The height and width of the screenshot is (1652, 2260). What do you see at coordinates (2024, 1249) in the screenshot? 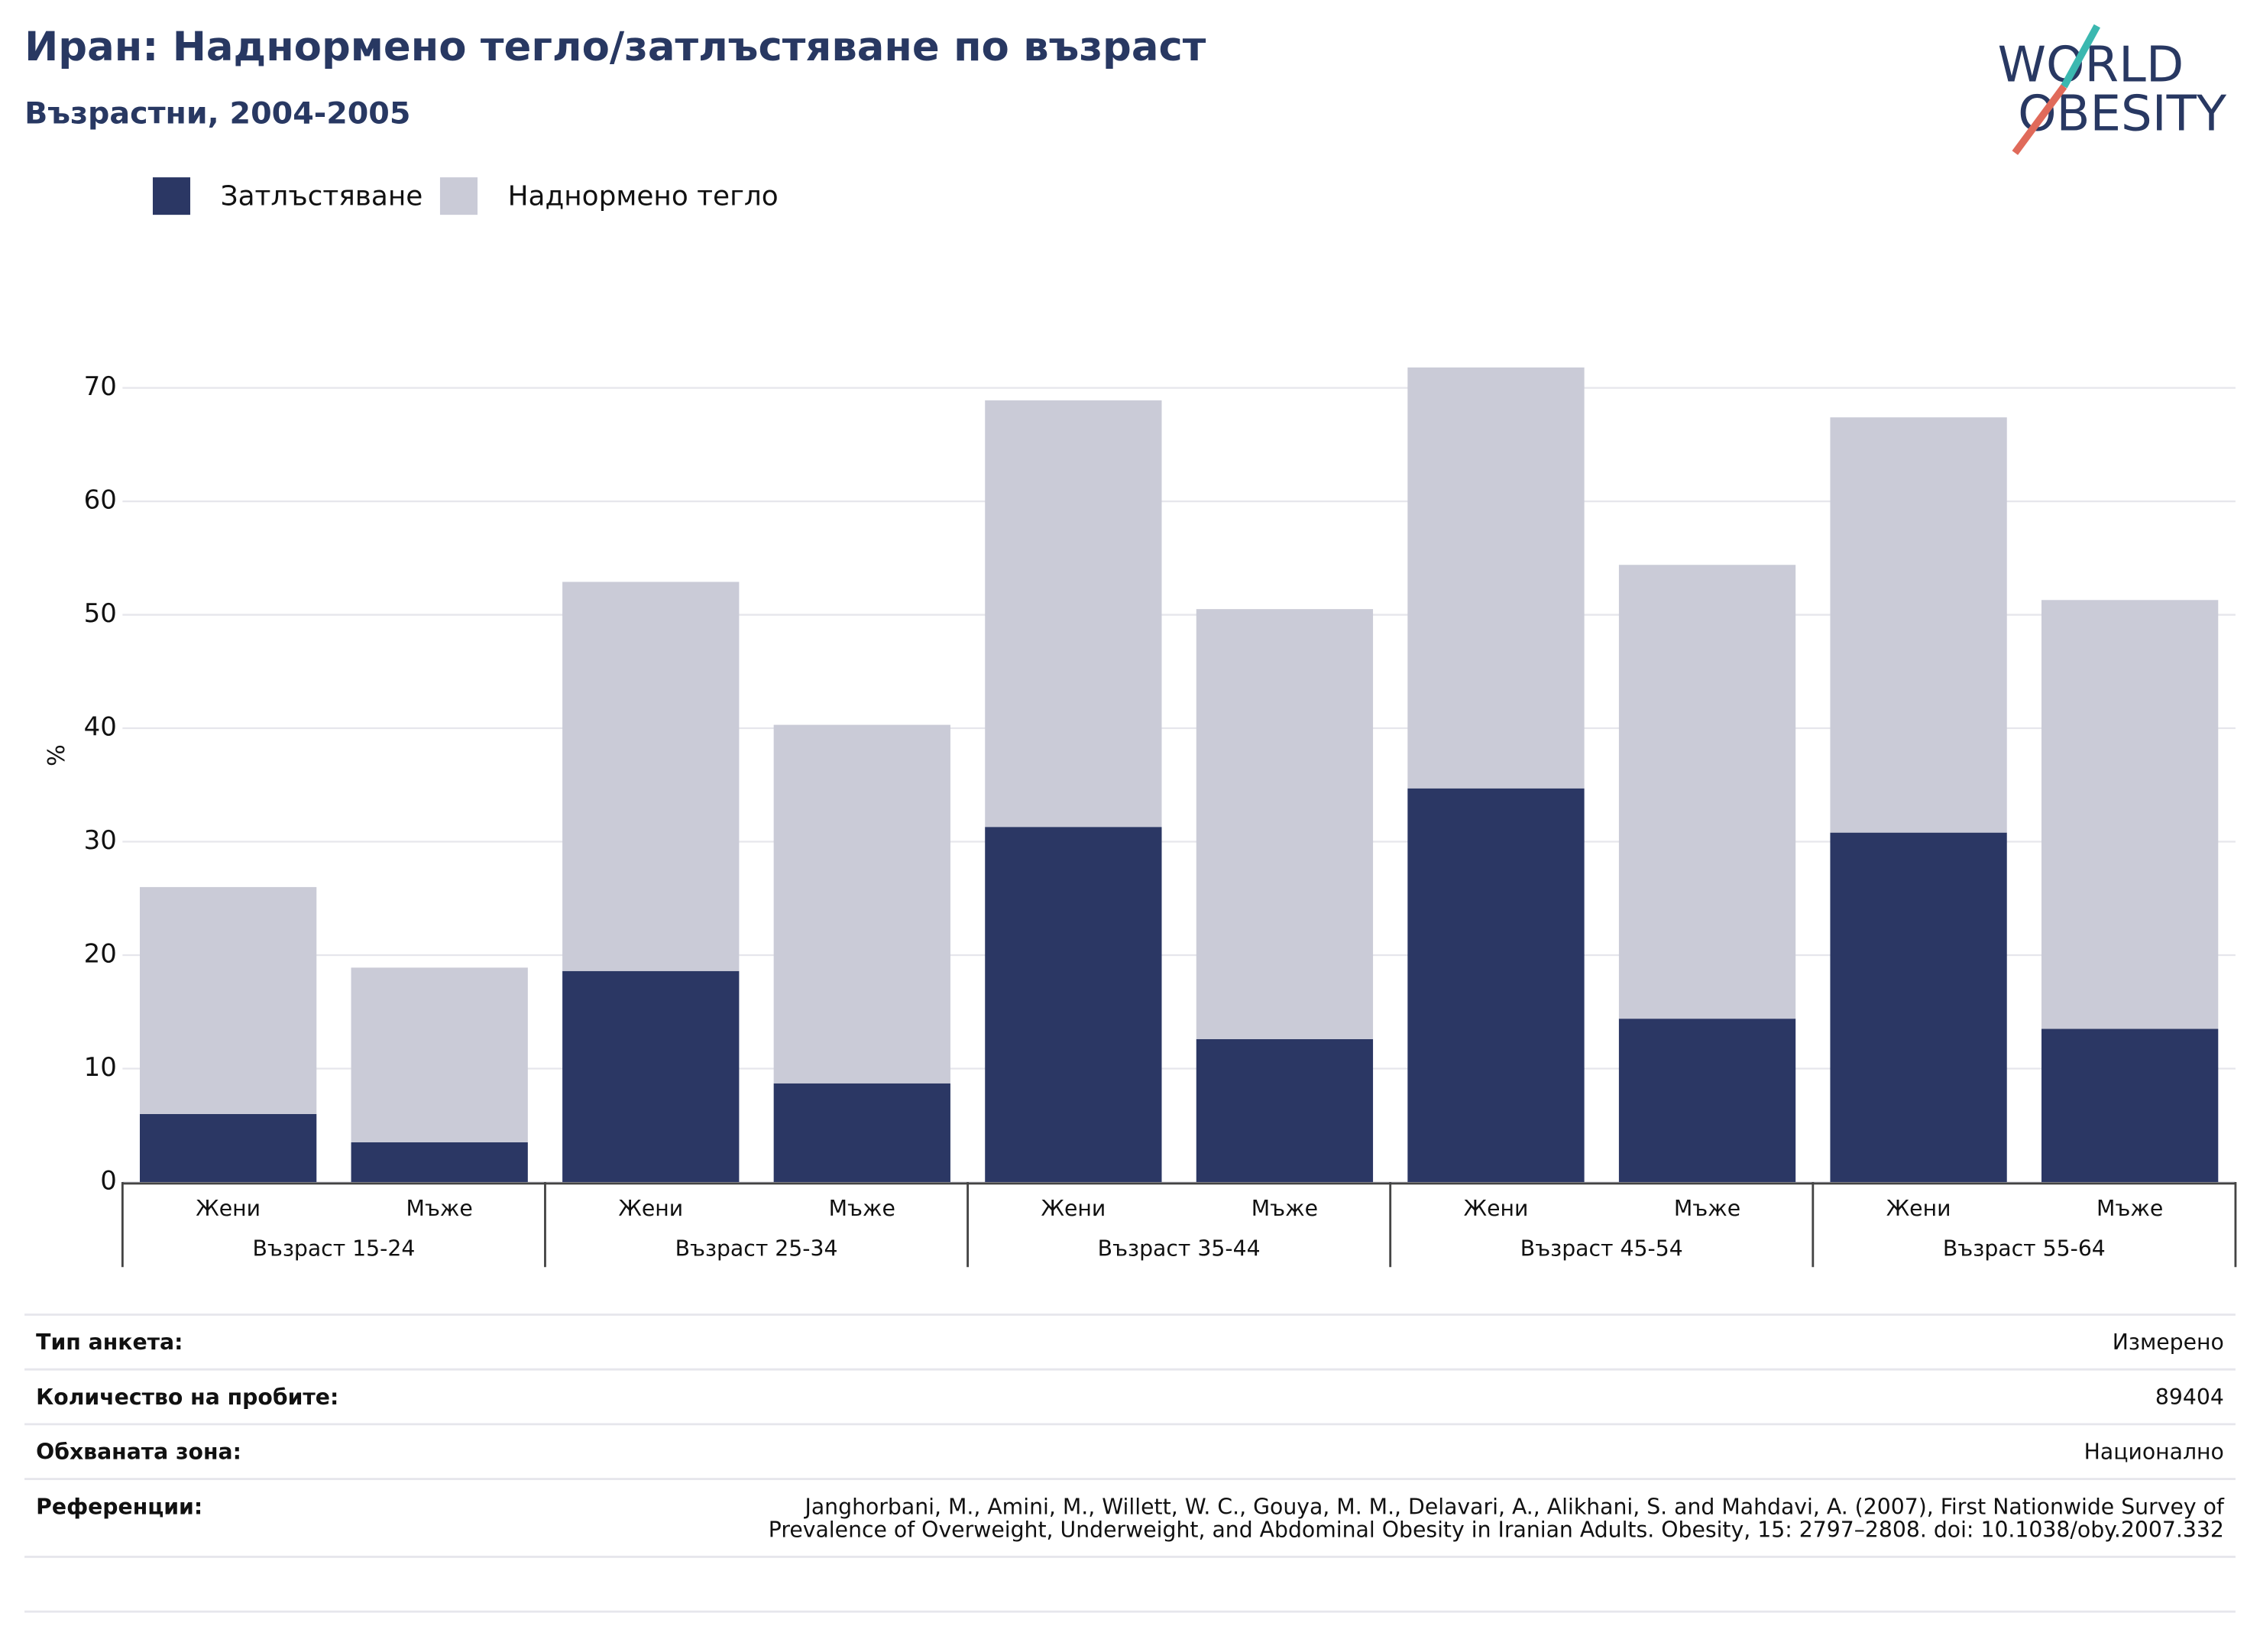
I see `group-label: Възраст 55-64` at bounding box center [2024, 1249].